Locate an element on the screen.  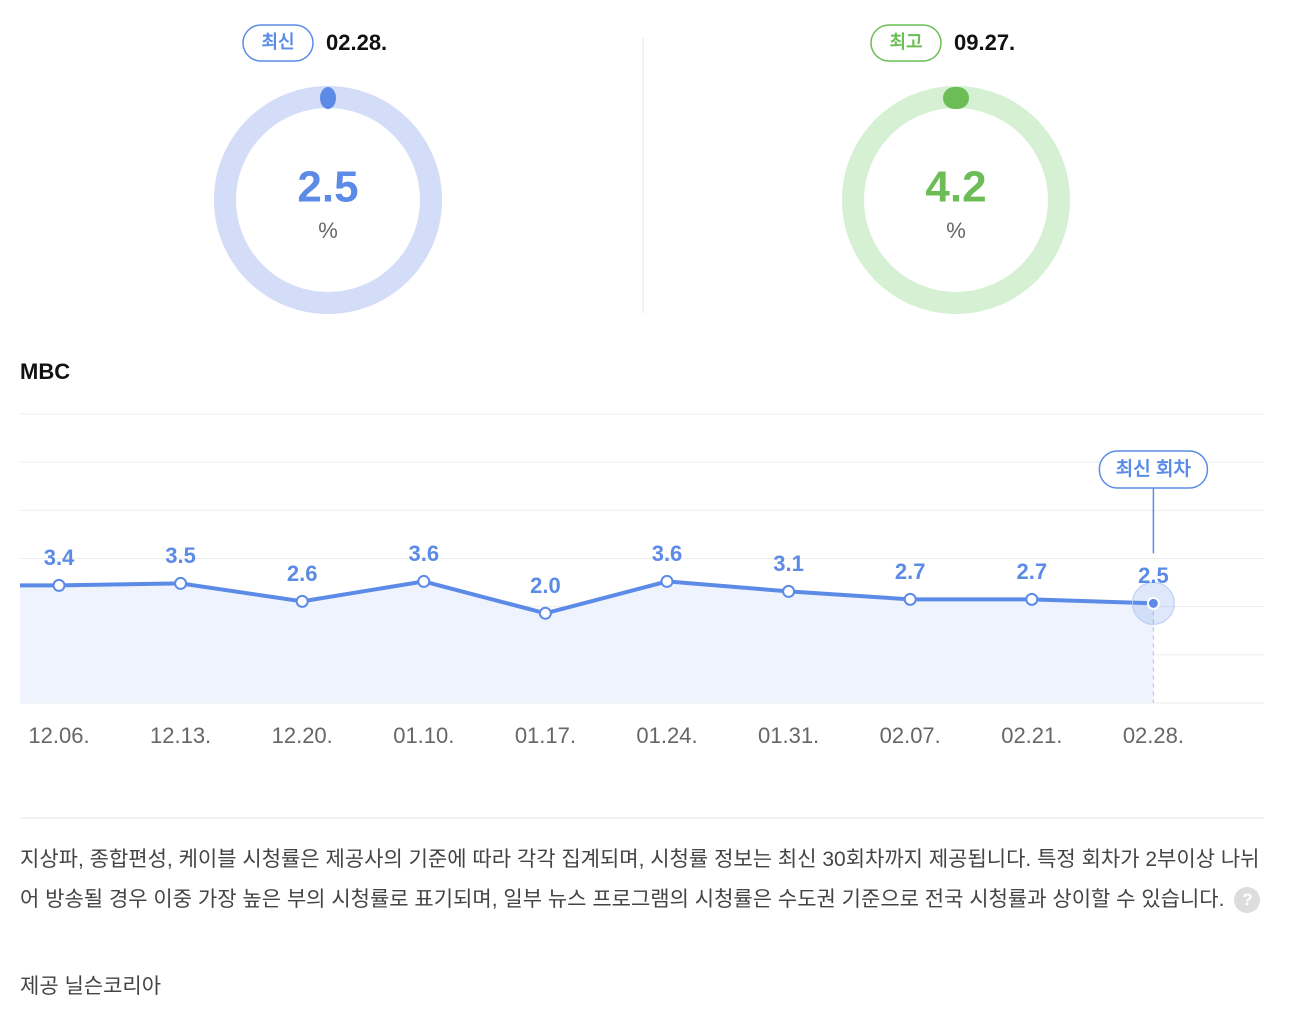
x-tick-label: 01.17. is located at coordinates (545, 735).